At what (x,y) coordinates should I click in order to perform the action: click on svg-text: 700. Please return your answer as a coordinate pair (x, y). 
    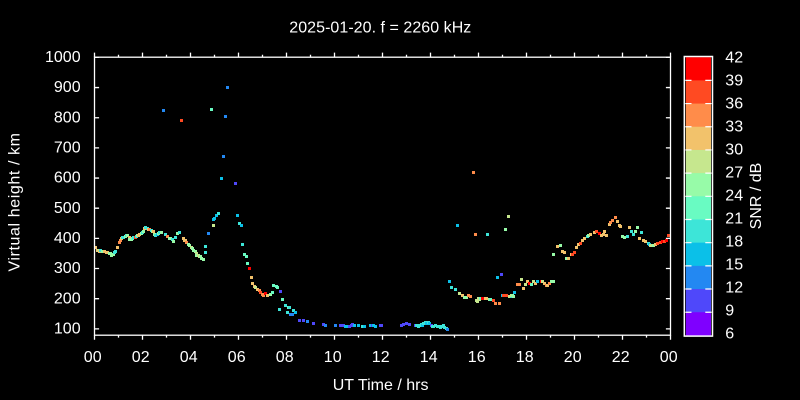
    Looking at the image, I should click on (67, 147).